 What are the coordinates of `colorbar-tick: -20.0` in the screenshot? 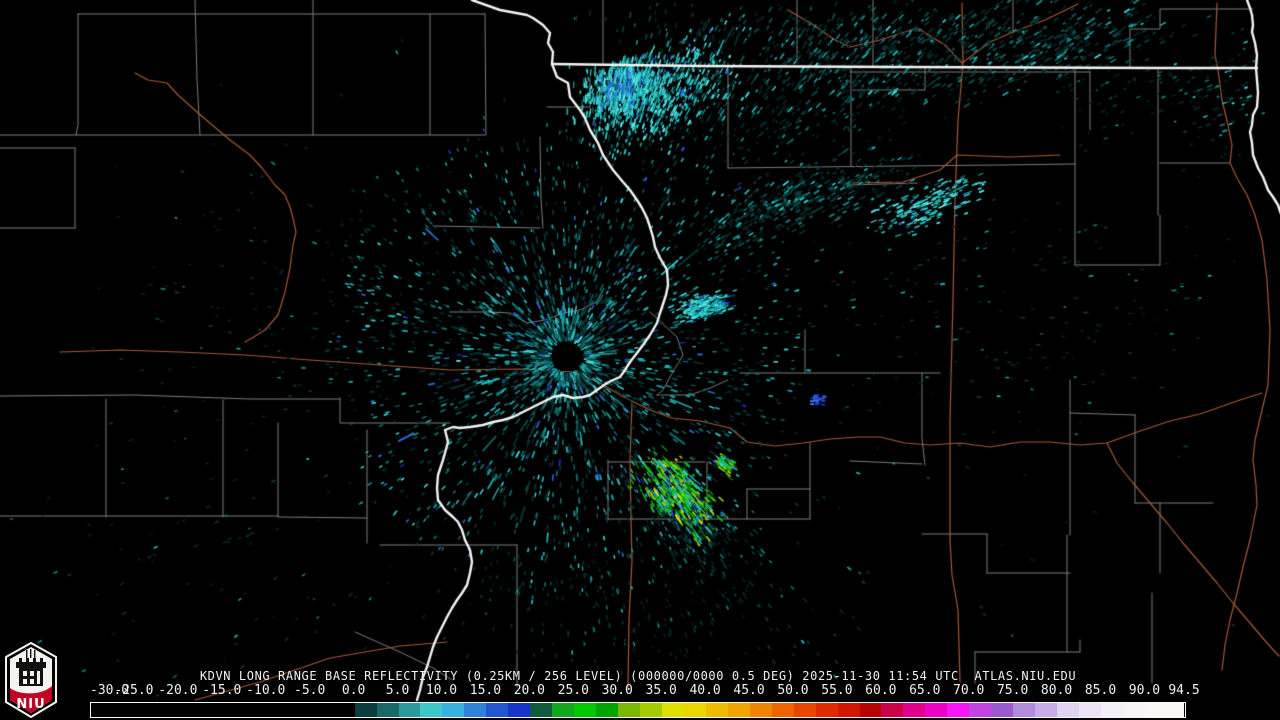 It's located at (178, 690).